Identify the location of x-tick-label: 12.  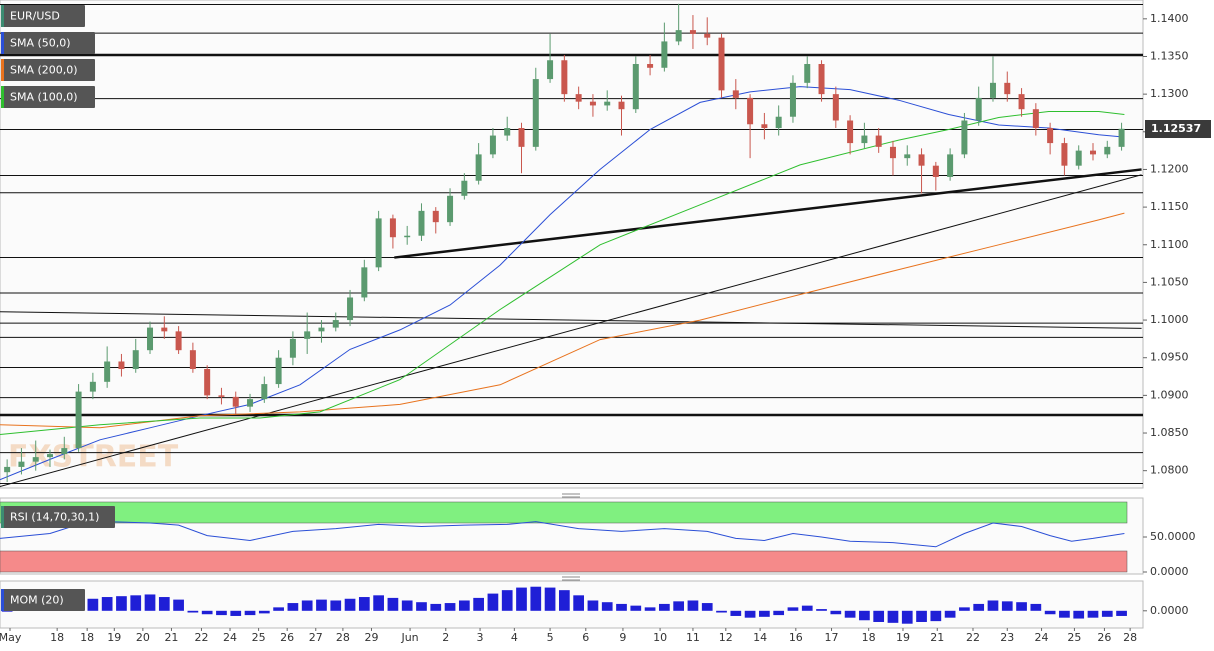
(726, 637).